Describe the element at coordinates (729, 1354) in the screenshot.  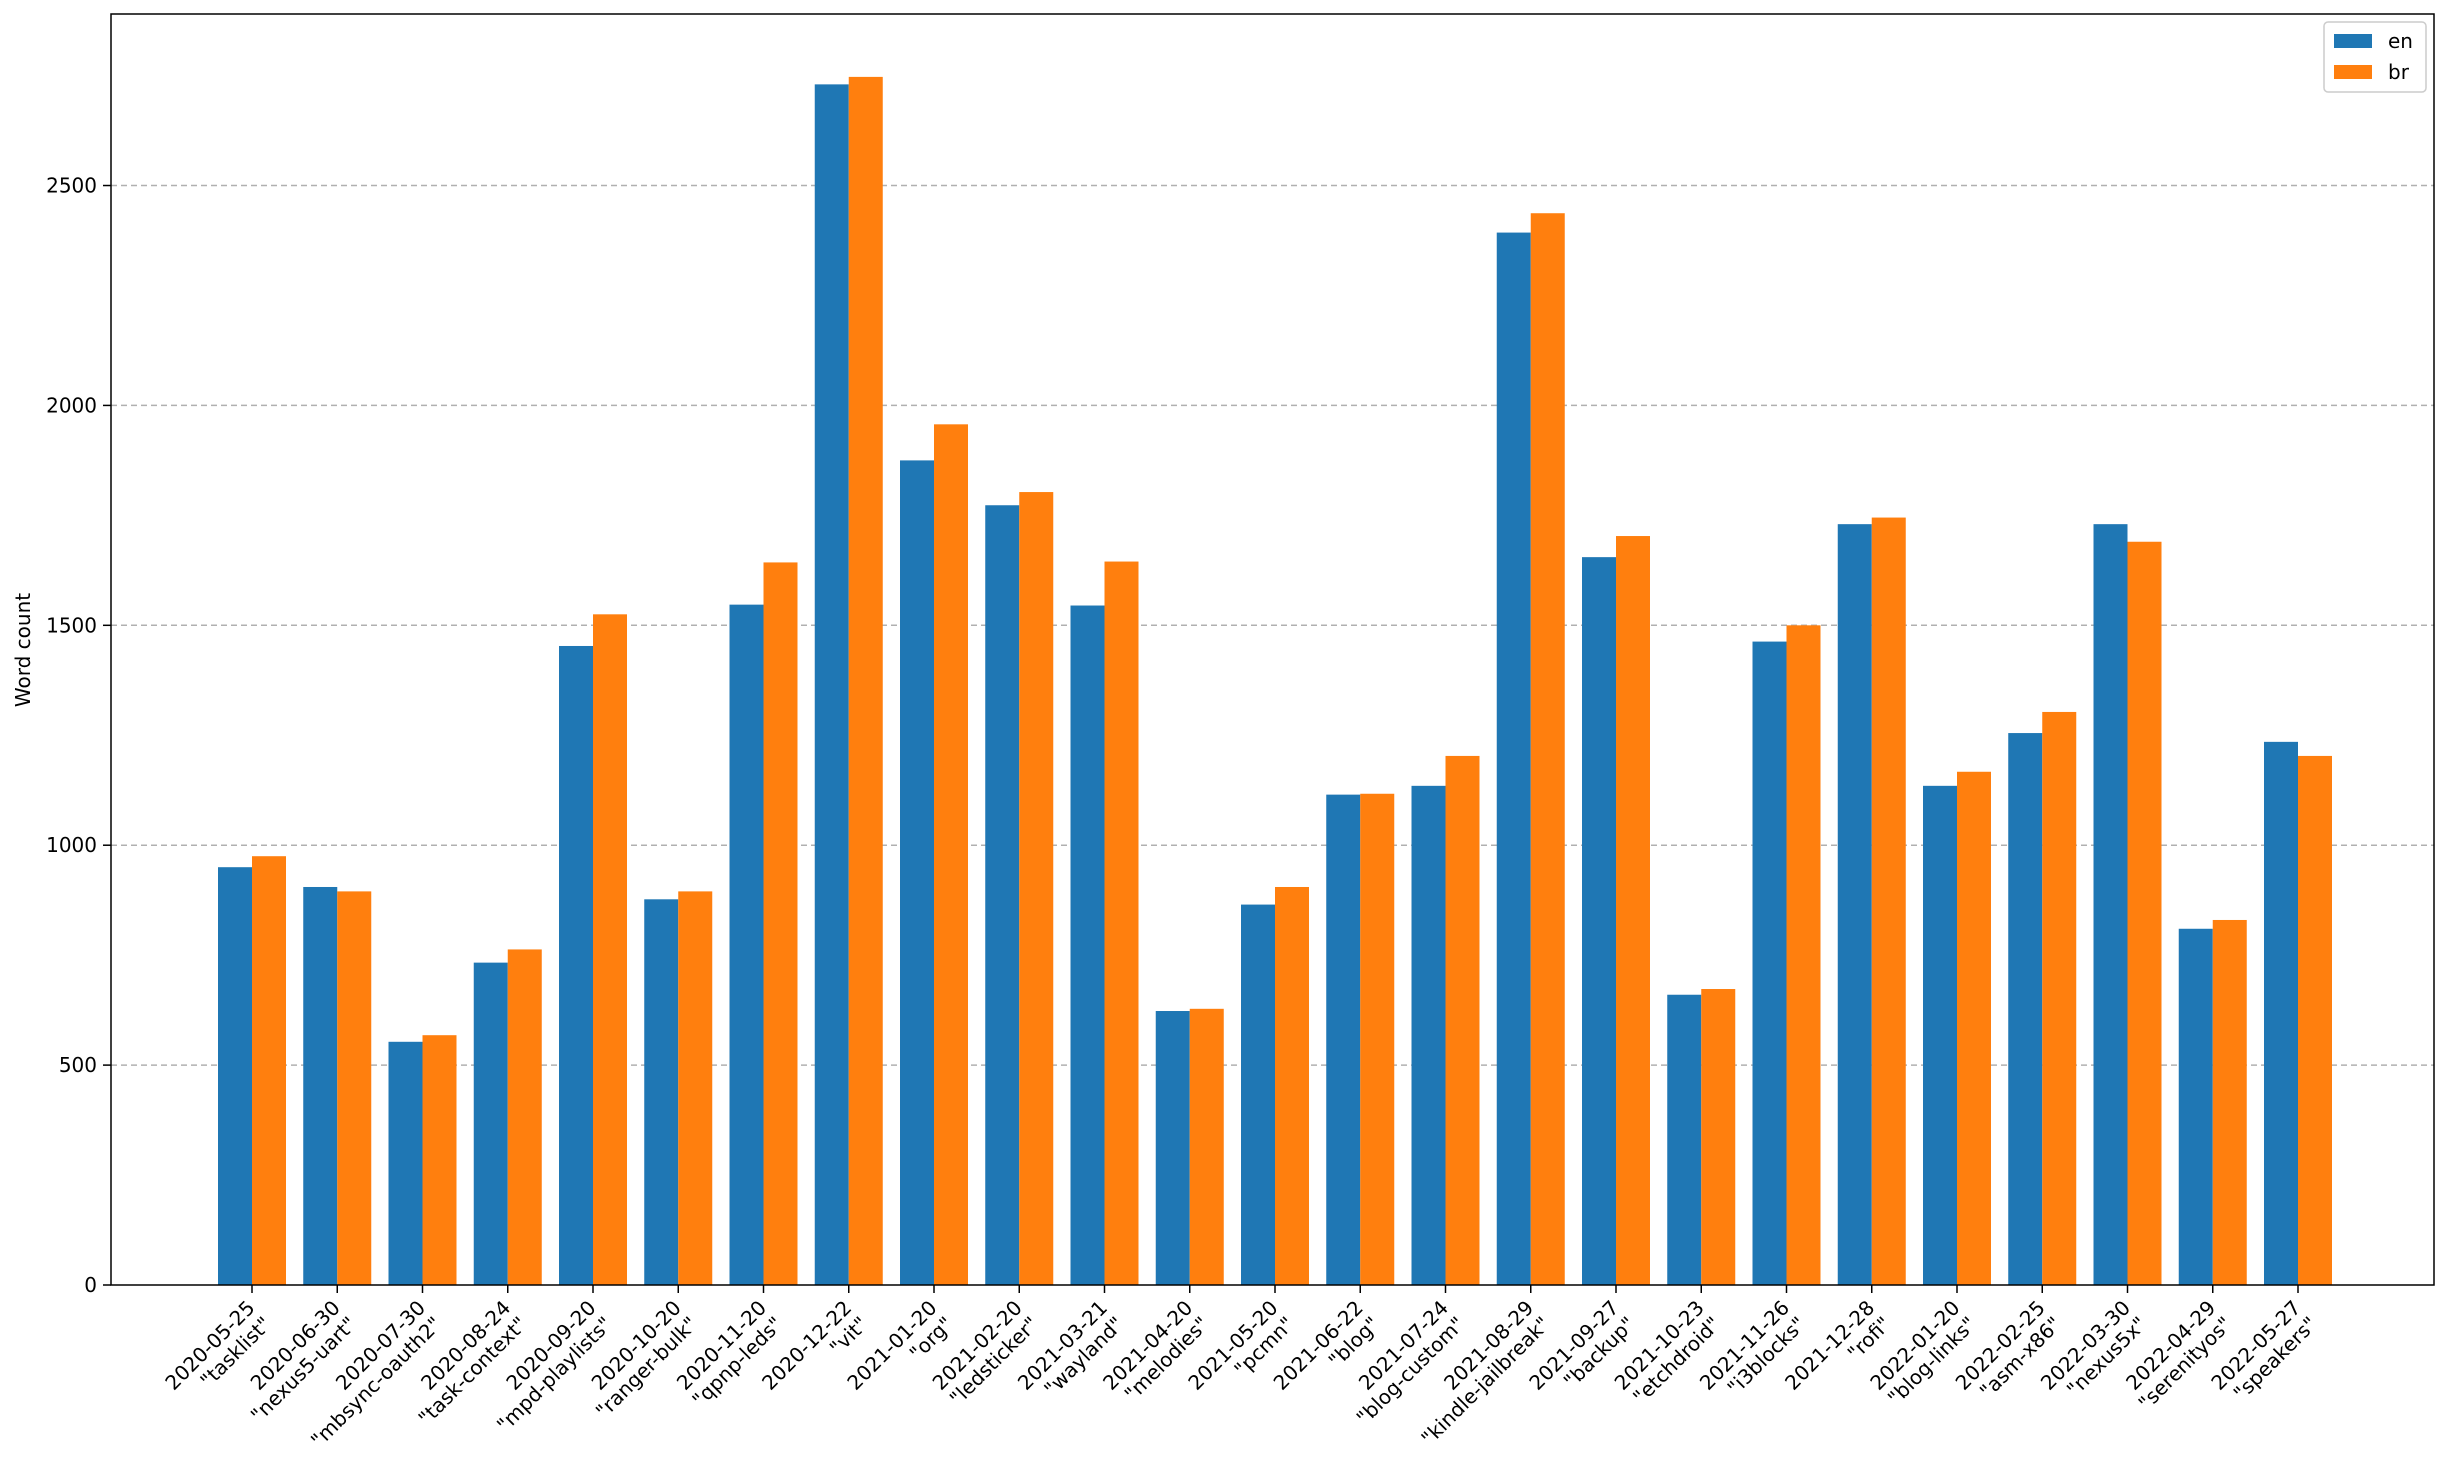
I see `x-tick-label: 2020-11-20"qpnp-leds"` at that location.